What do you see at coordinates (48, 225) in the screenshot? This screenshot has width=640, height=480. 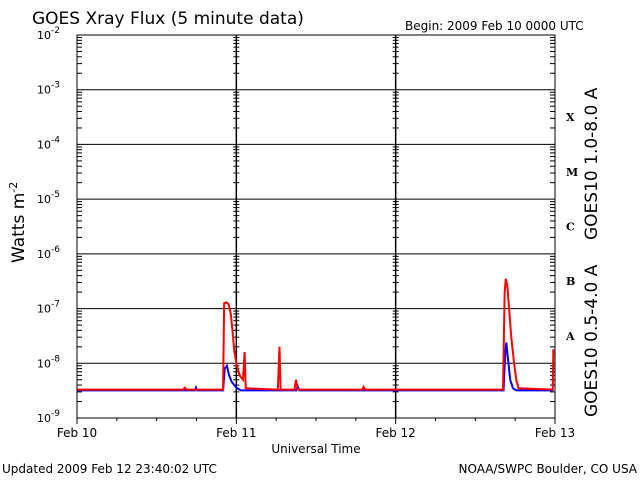 I see `y-tick-labels: 10⁻⁹ 10⁻⁸ 10⁻⁷ 10⁻⁶ 10⁻⁵ 10⁻⁴ 10⁻³ 10⁻²` at bounding box center [48, 225].